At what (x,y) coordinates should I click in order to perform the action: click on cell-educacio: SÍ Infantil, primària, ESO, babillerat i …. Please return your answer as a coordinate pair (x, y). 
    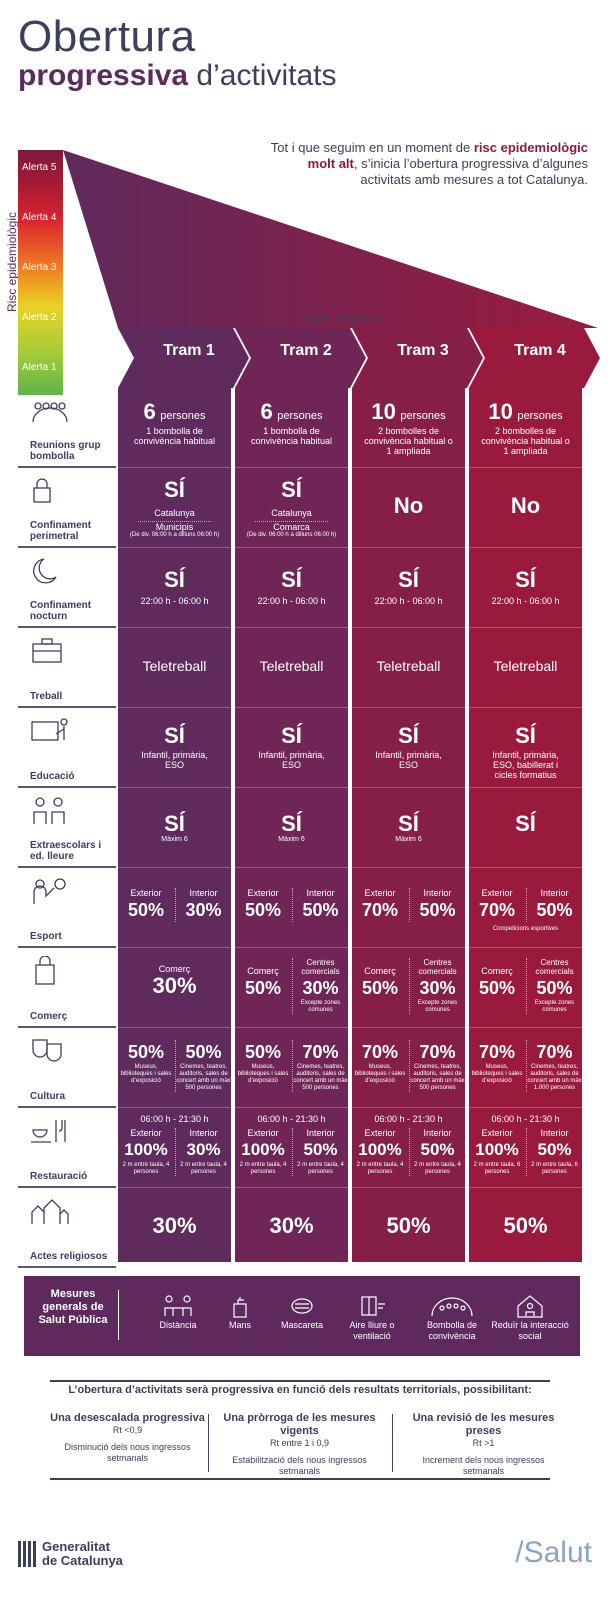
    Looking at the image, I should click on (525, 748).